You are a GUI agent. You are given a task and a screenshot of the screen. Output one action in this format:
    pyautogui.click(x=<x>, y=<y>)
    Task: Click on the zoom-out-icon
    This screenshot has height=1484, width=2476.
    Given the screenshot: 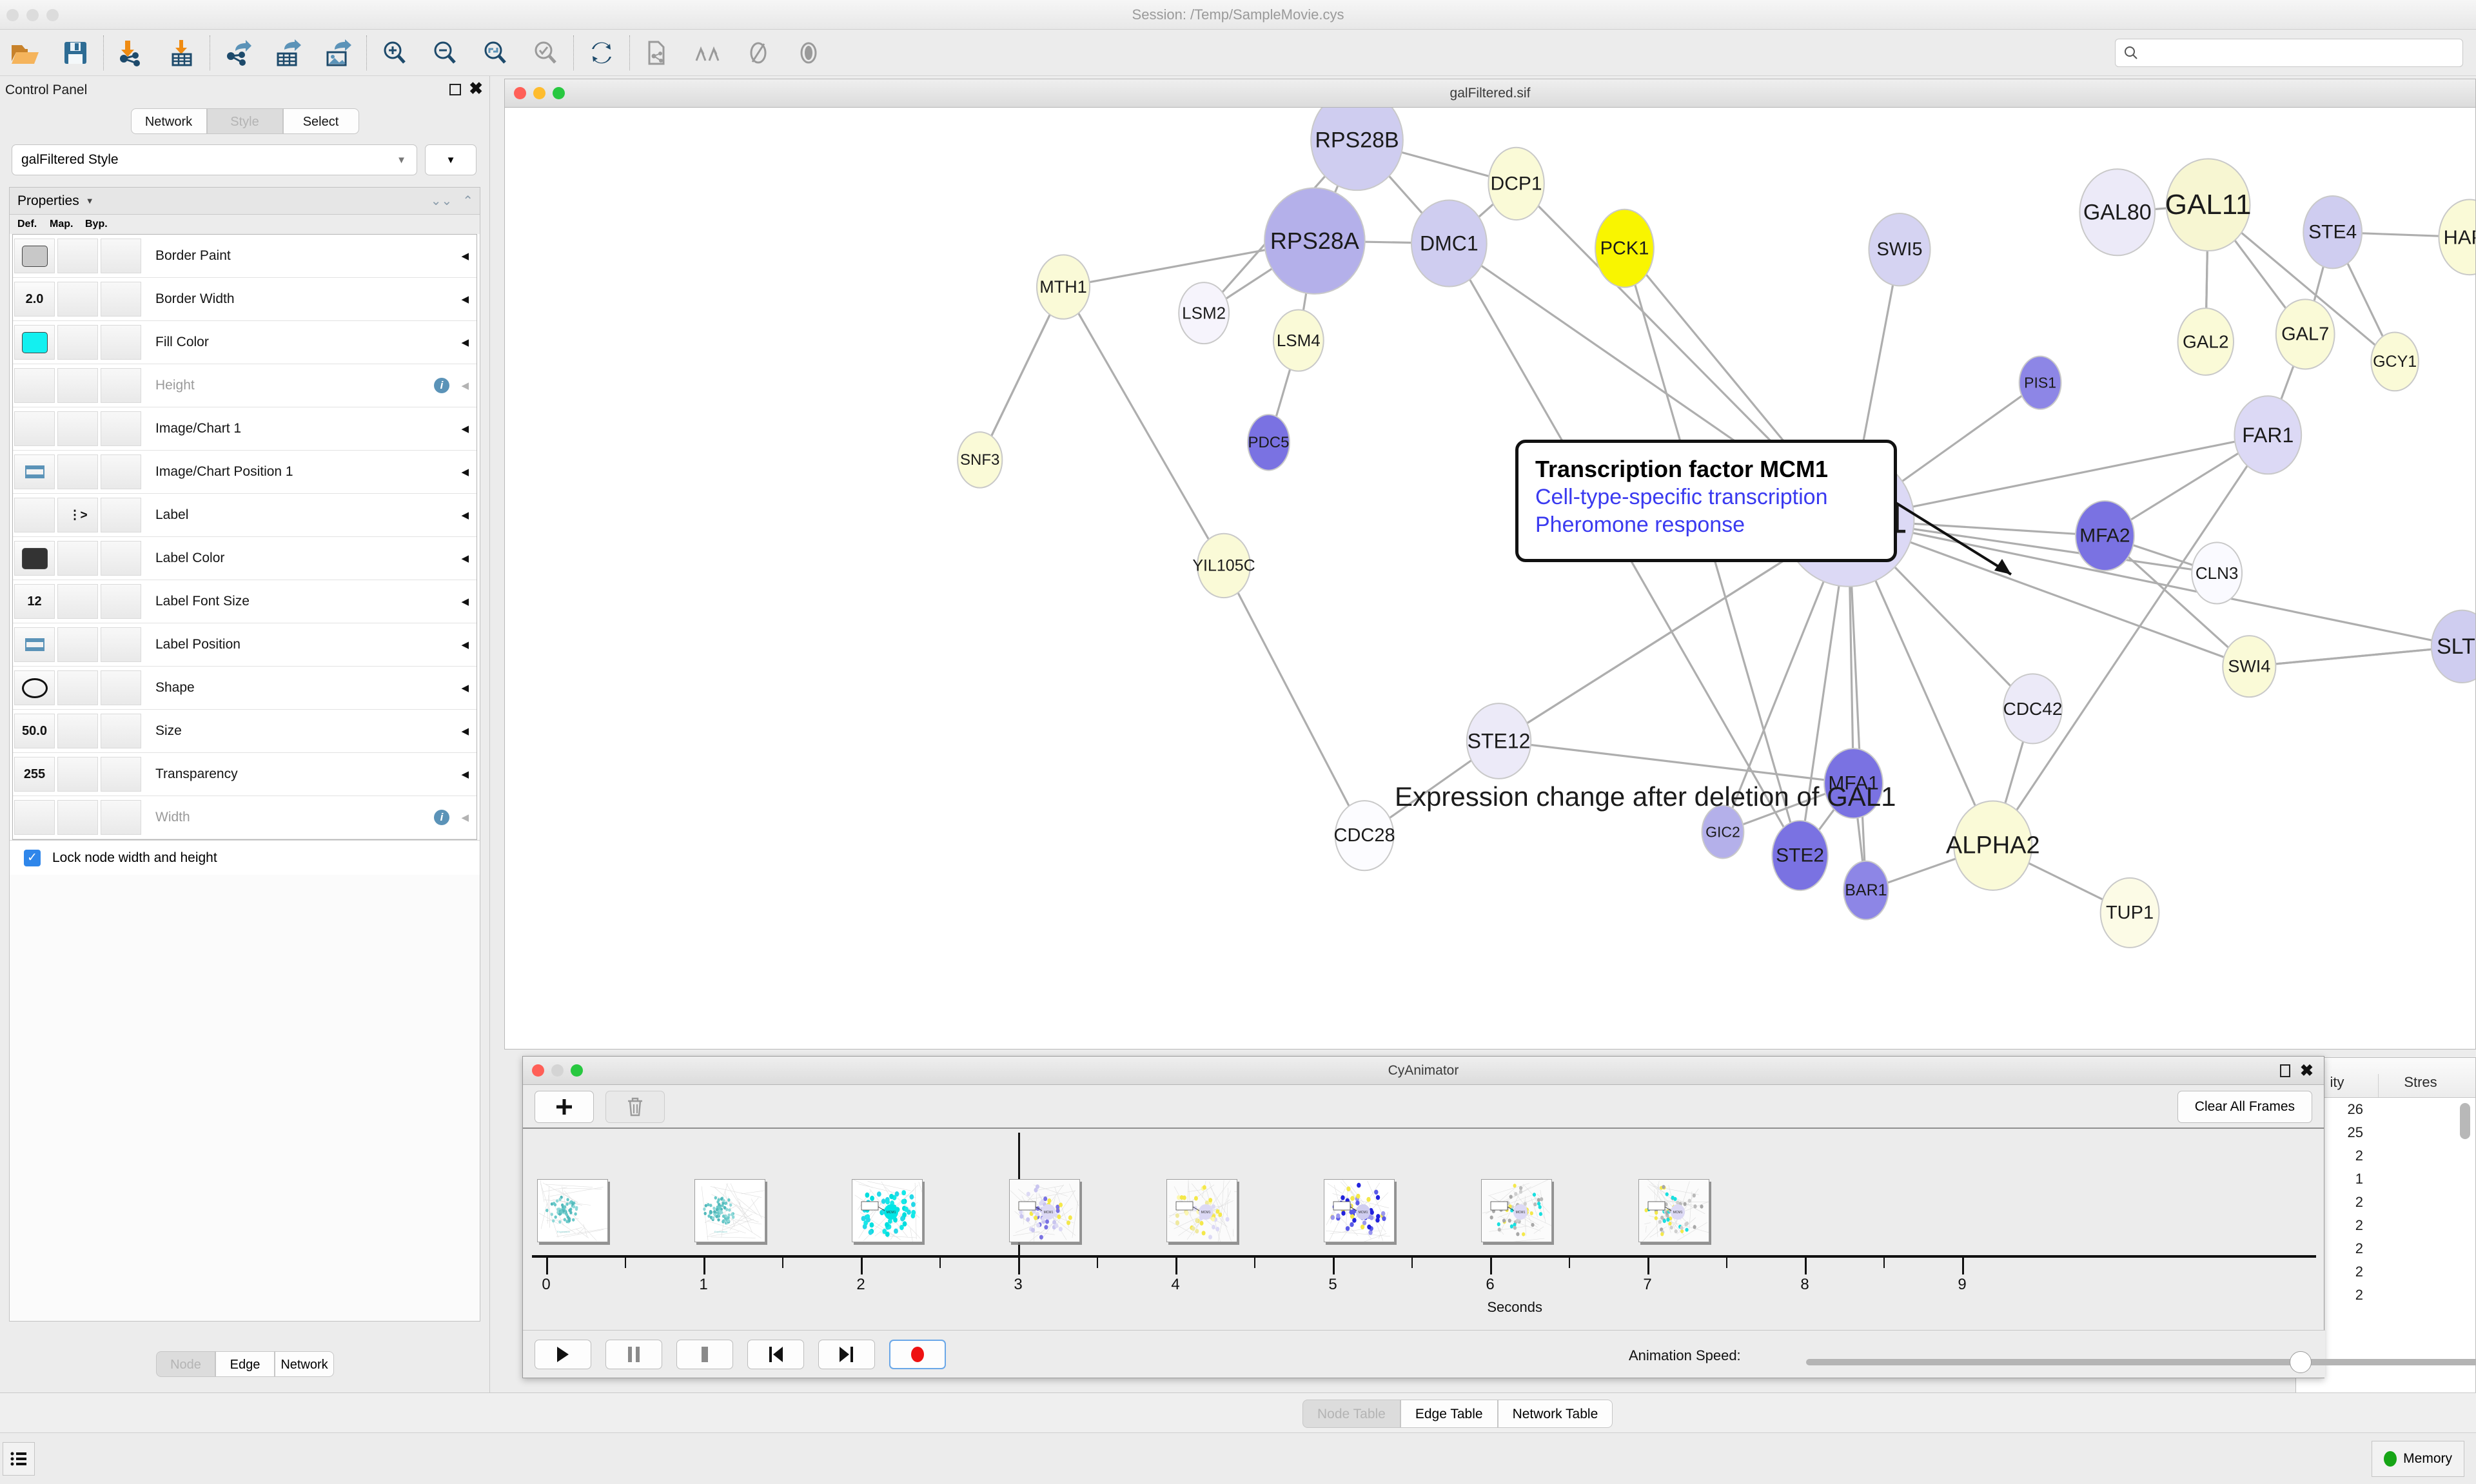 What is the action you would take?
    pyautogui.click(x=445, y=53)
    